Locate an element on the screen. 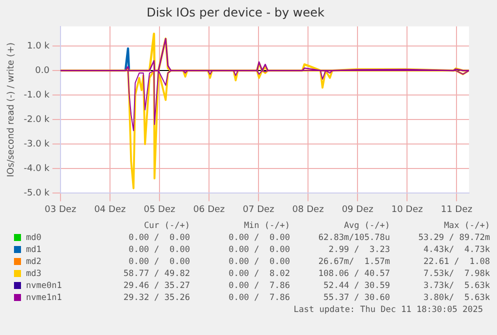  y-tick-label: -5.0 k is located at coordinates (37, 193).